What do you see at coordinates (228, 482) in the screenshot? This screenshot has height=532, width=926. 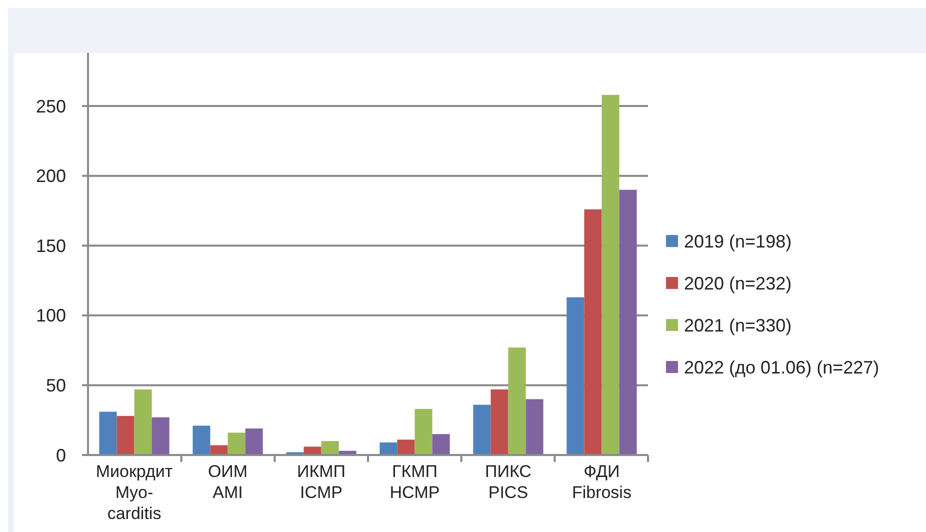 I see `x-tick-label: ОИМ AMI` at bounding box center [228, 482].